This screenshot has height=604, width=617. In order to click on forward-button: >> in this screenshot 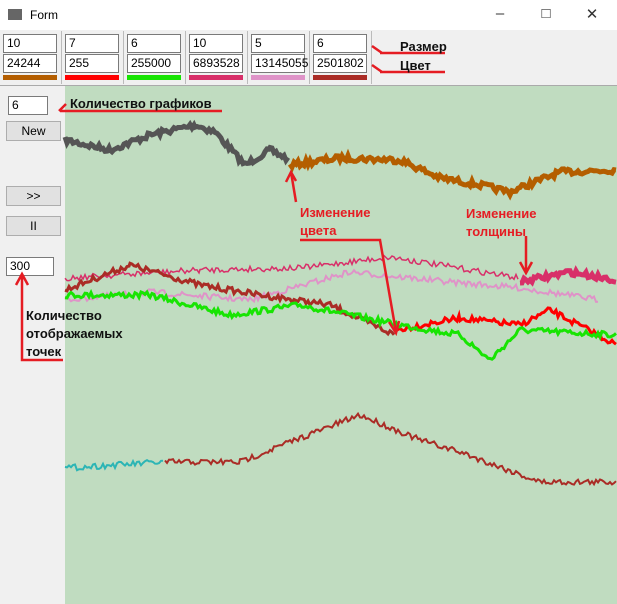, I will do `click(33, 196)`.